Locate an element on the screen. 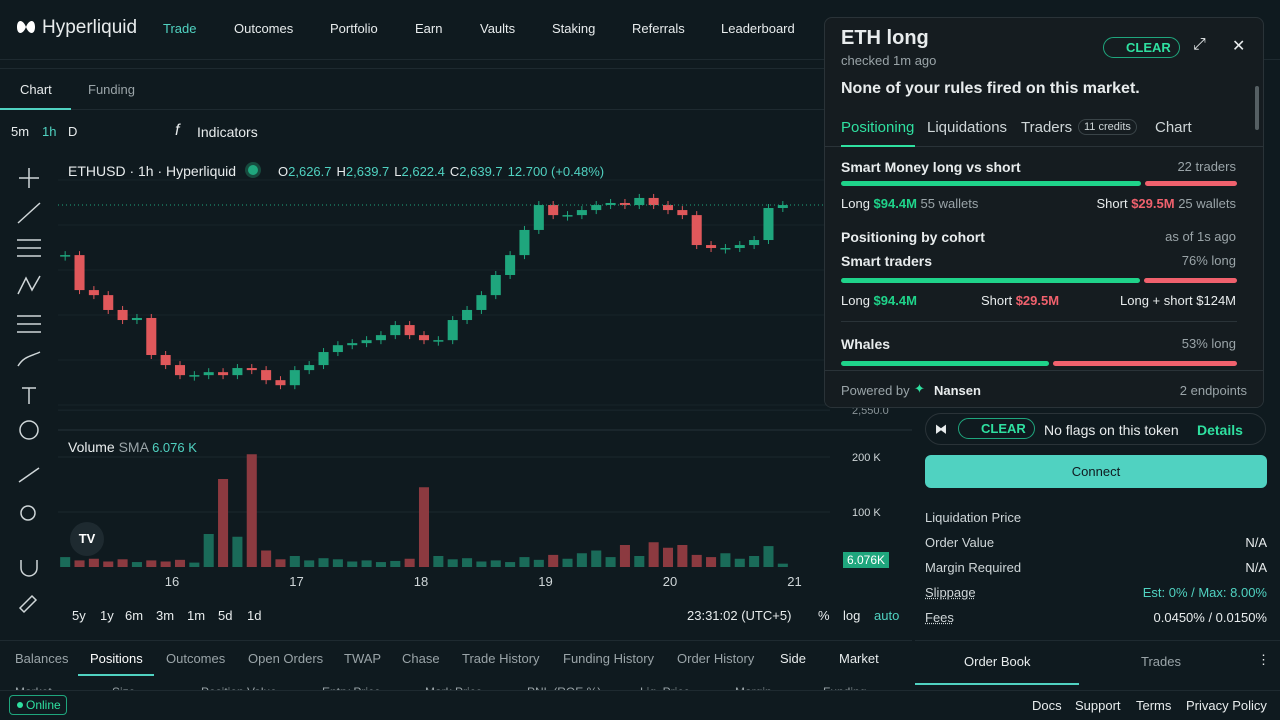  footer-link: Support is located at coordinates (1098, 705).